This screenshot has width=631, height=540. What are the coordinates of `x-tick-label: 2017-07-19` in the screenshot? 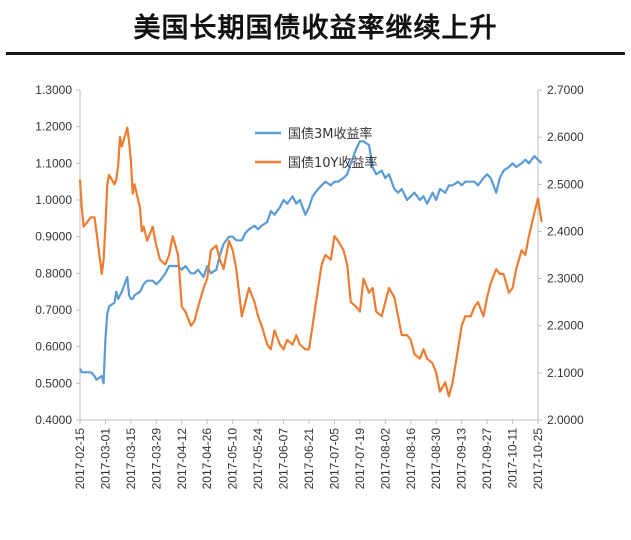 It's located at (360, 459).